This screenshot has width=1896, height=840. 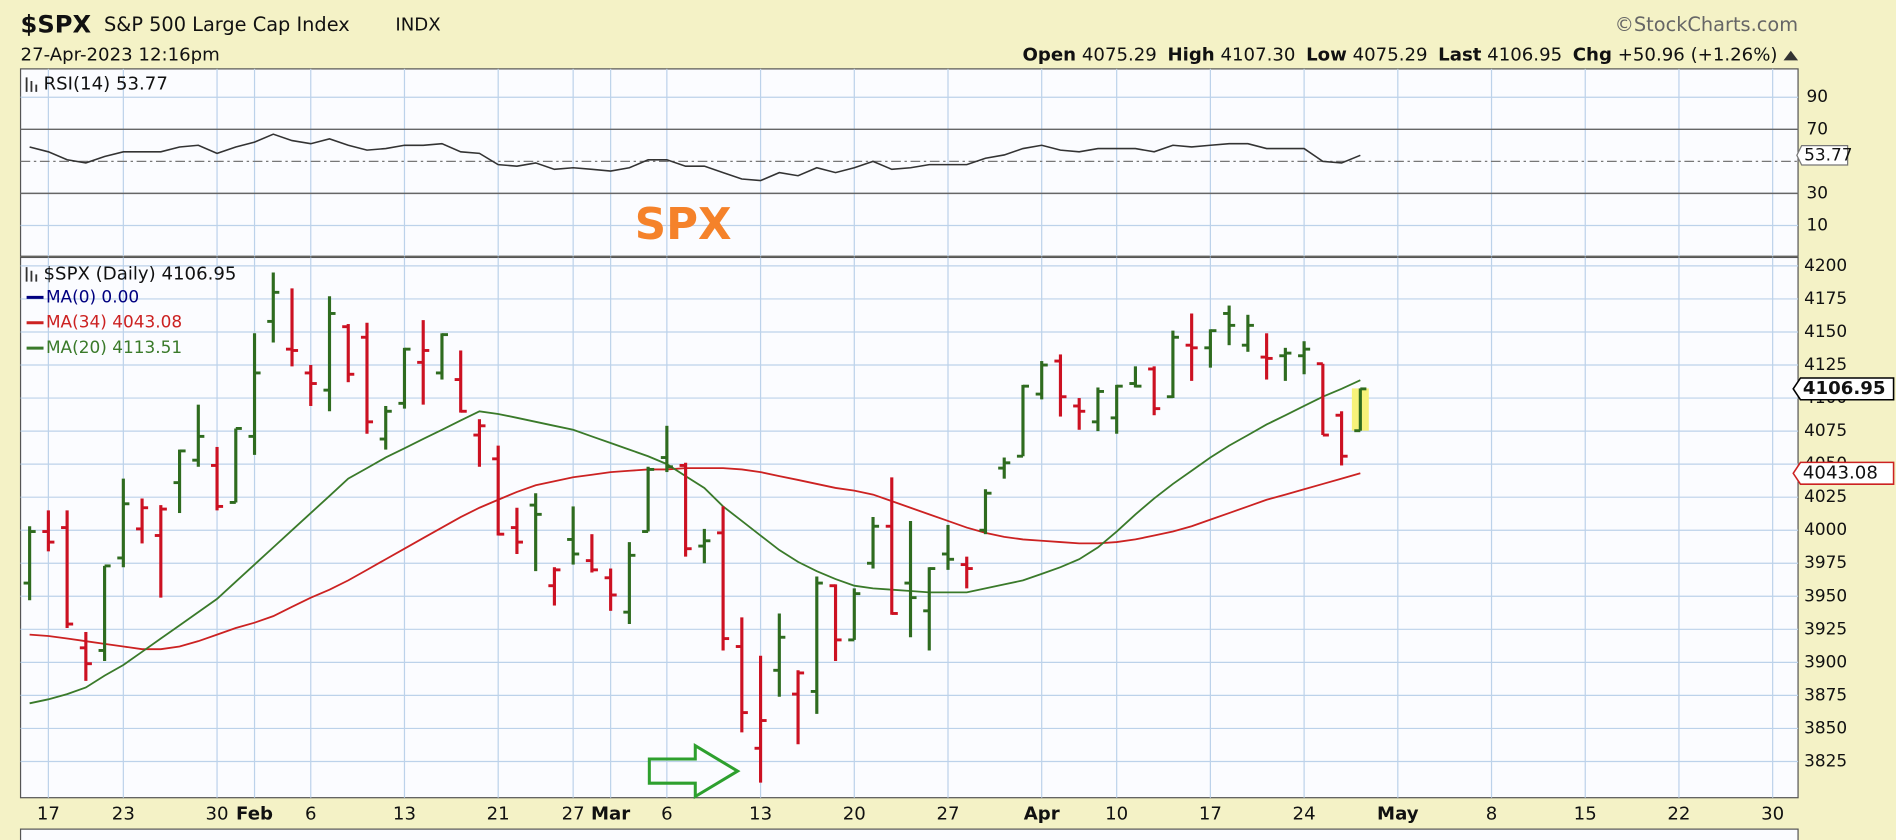 What do you see at coordinates (1791, 55) in the screenshot?
I see `up-arrow-icon` at bounding box center [1791, 55].